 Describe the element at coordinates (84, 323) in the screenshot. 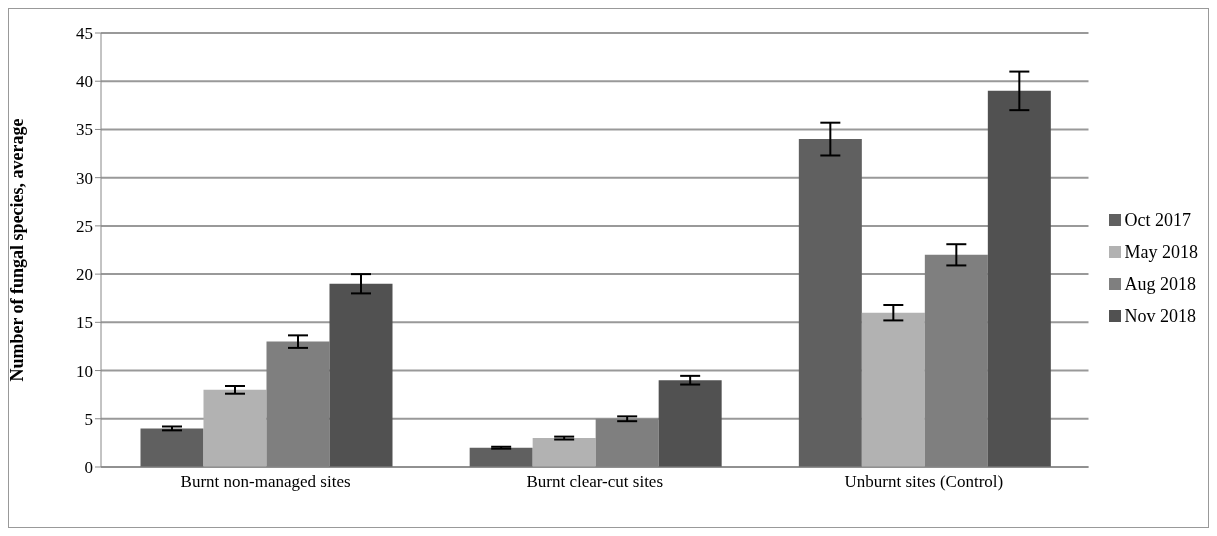

I see `y-tick-label: 15` at that location.